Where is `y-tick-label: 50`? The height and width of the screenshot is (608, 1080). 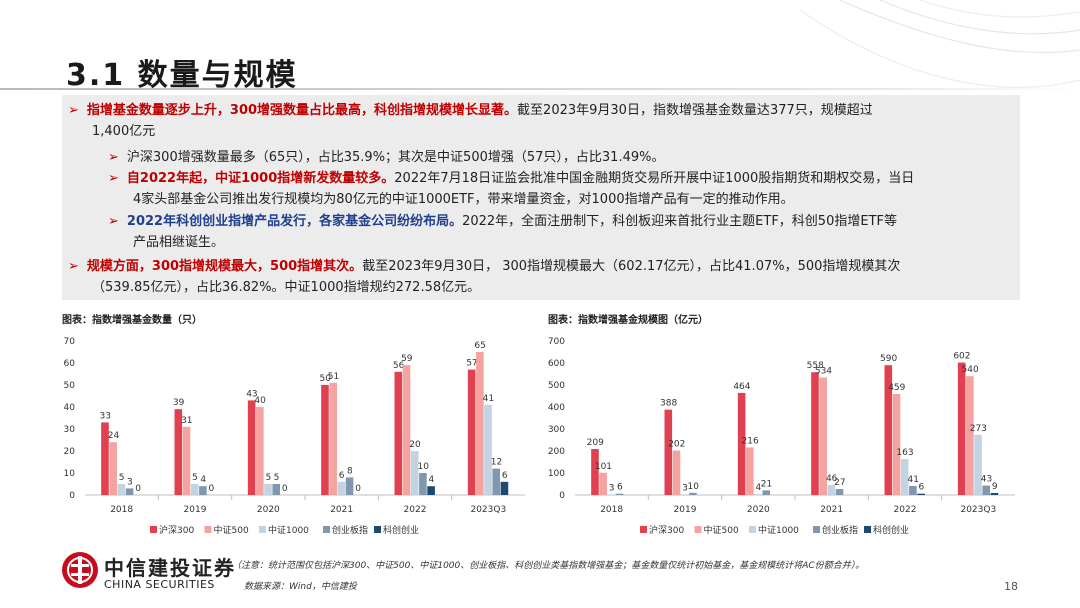
y-tick-label: 50 is located at coordinates (70, 386).